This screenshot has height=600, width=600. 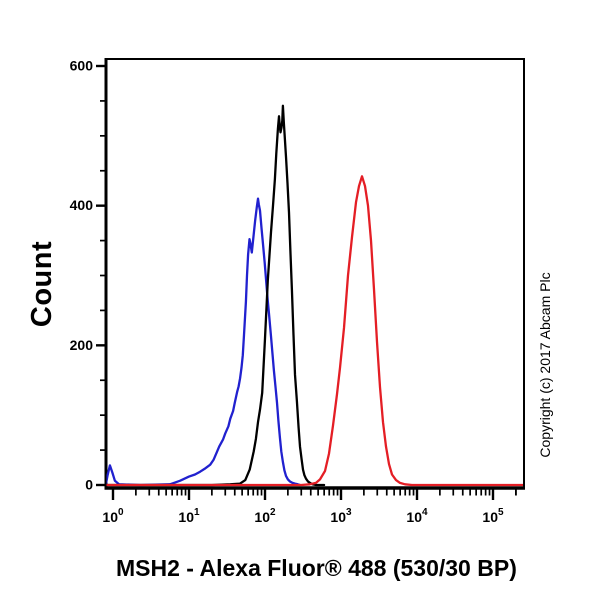 What do you see at coordinates (113, 516) in the screenshot?
I see `x-axis-tick-label: 10⁰` at bounding box center [113, 516].